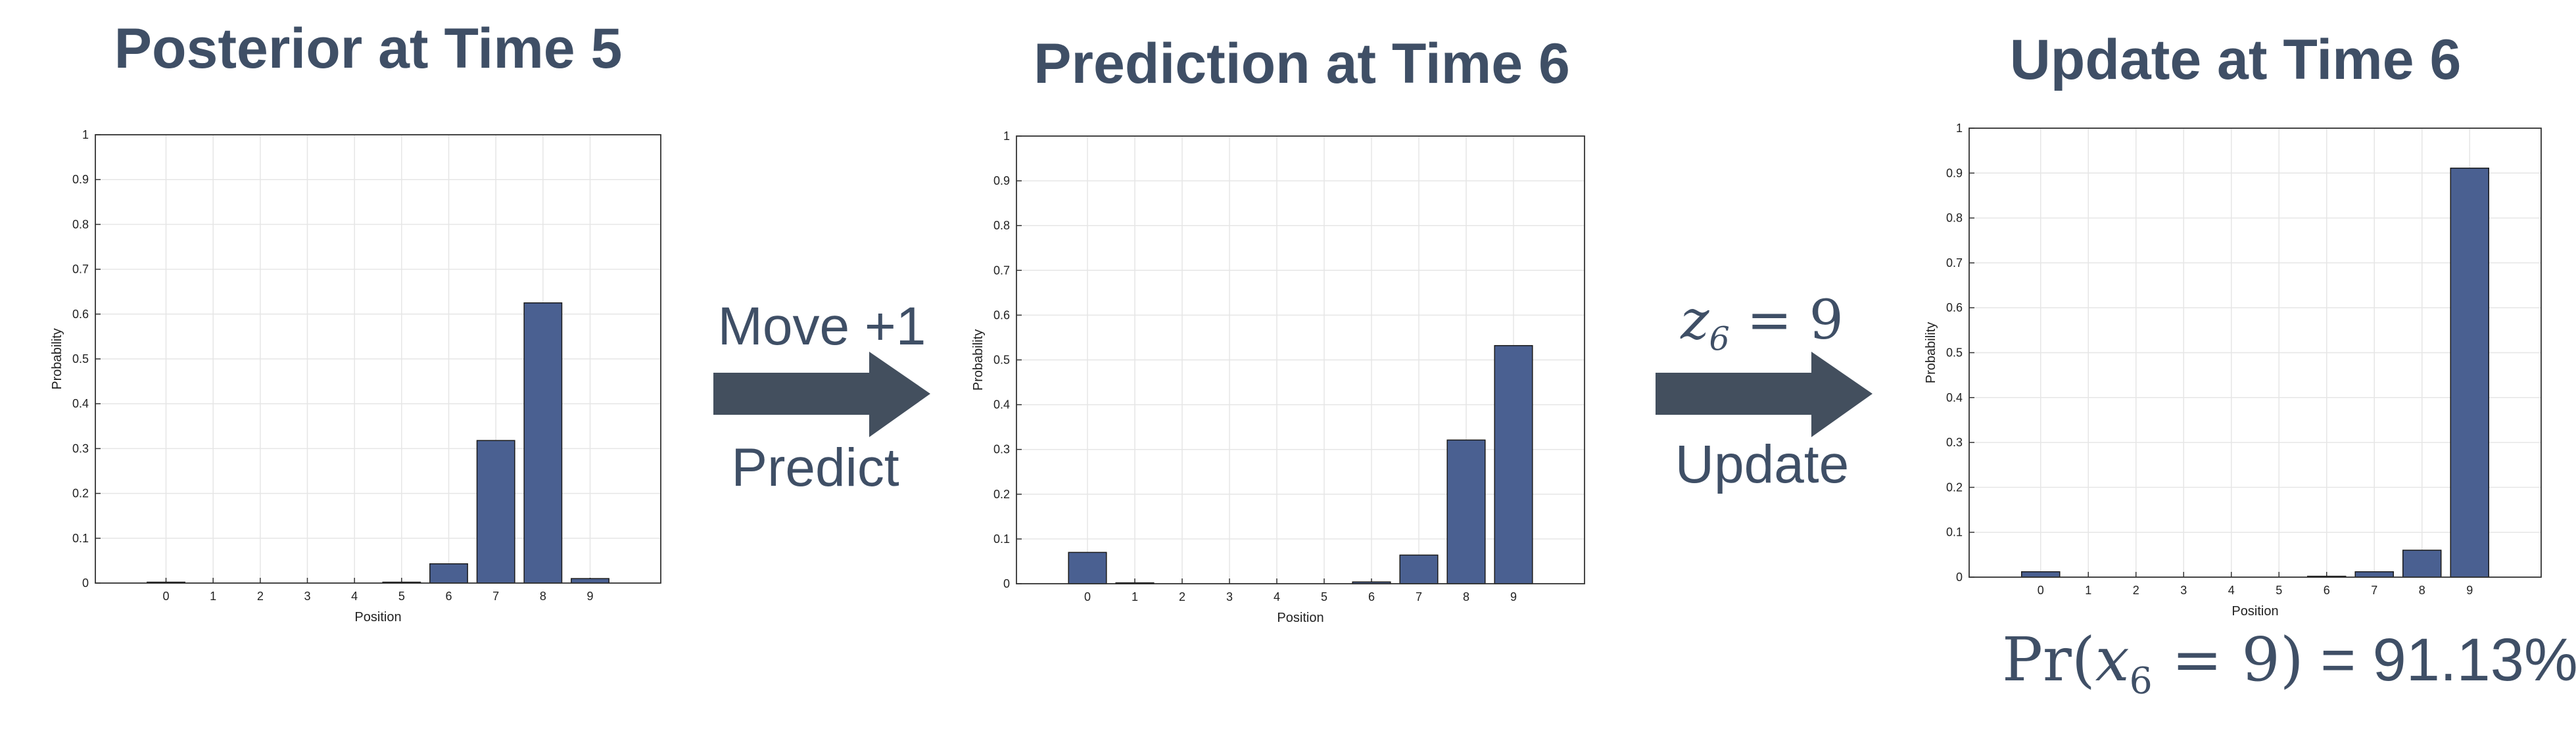 The width and height of the screenshot is (2576, 729). What do you see at coordinates (369, 48) in the screenshot?
I see `panel-title-posterior: Posterior at Time 5` at bounding box center [369, 48].